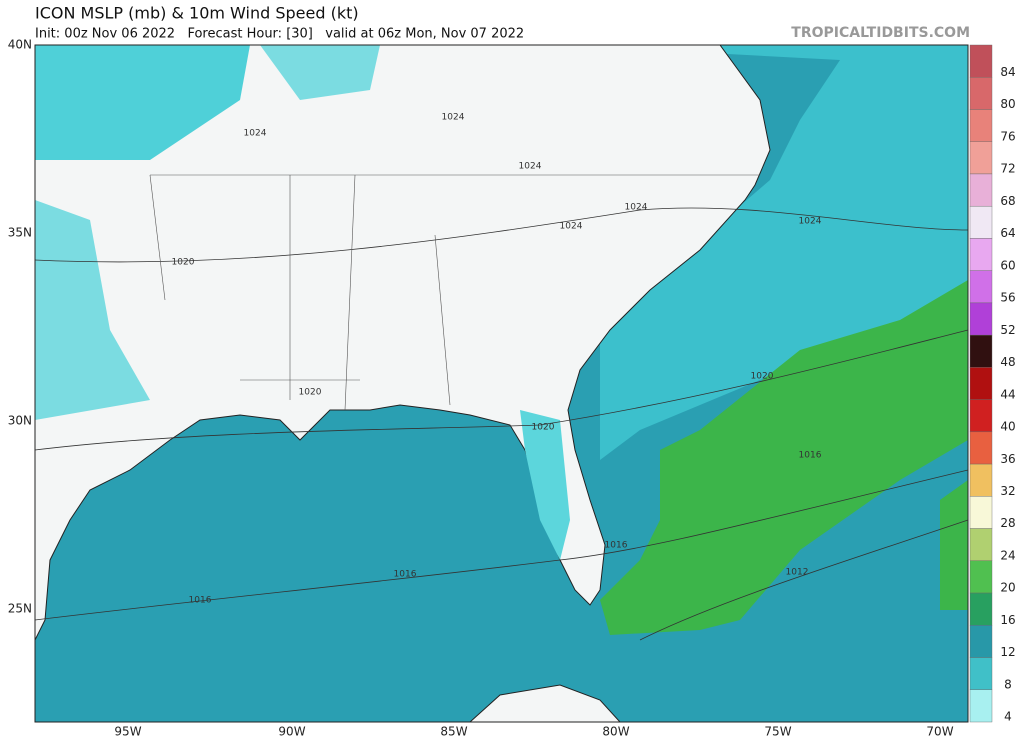 The height and width of the screenshot is (746, 1024). What do you see at coordinates (797, 573) in the screenshot?
I see `isobar-label: 1012` at bounding box center [797, 573].